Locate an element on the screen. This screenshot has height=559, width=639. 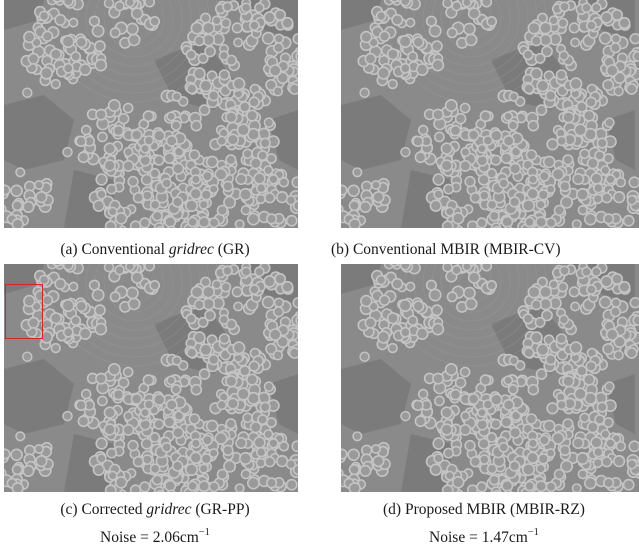
roi-box is located at coordinates (24, 311).